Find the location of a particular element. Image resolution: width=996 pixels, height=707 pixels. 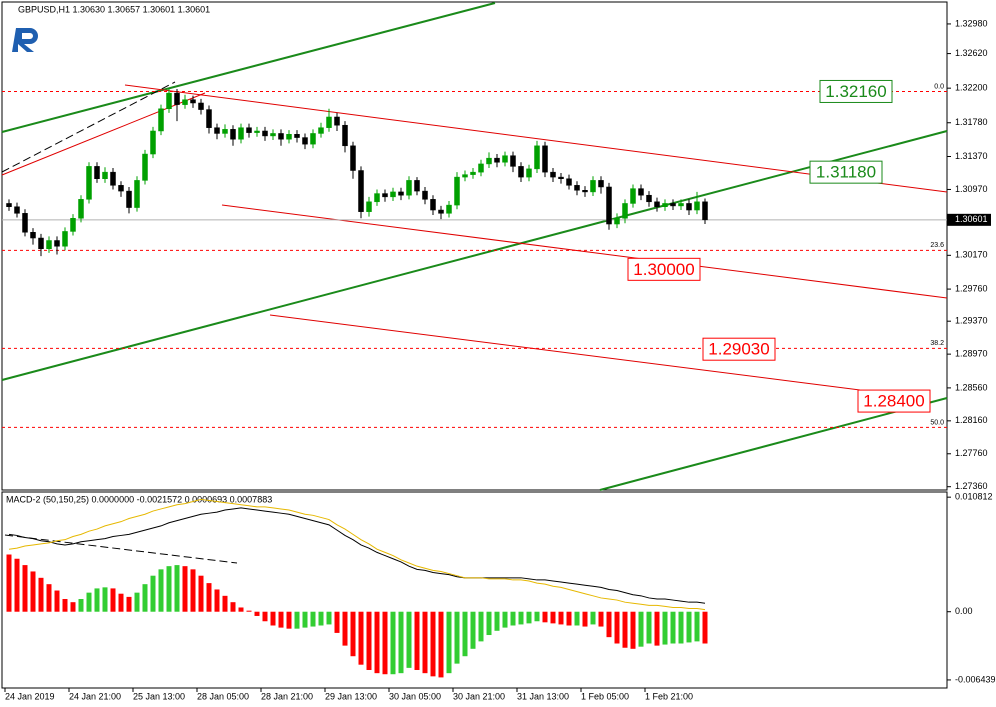

y-tick-label: 1.28970 is located at coordinates (971, 354).